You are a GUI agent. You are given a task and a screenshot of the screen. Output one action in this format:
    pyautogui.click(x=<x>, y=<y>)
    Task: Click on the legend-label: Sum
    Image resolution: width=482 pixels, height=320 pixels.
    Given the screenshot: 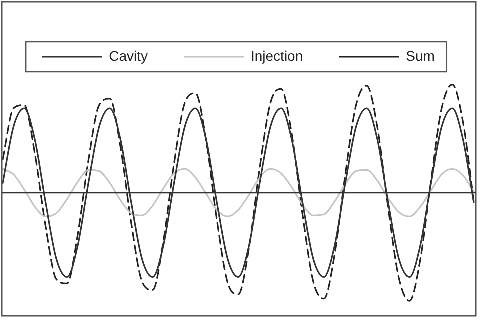 What is the action you would take?
    pyautogui.click(x=420, y=56)
    